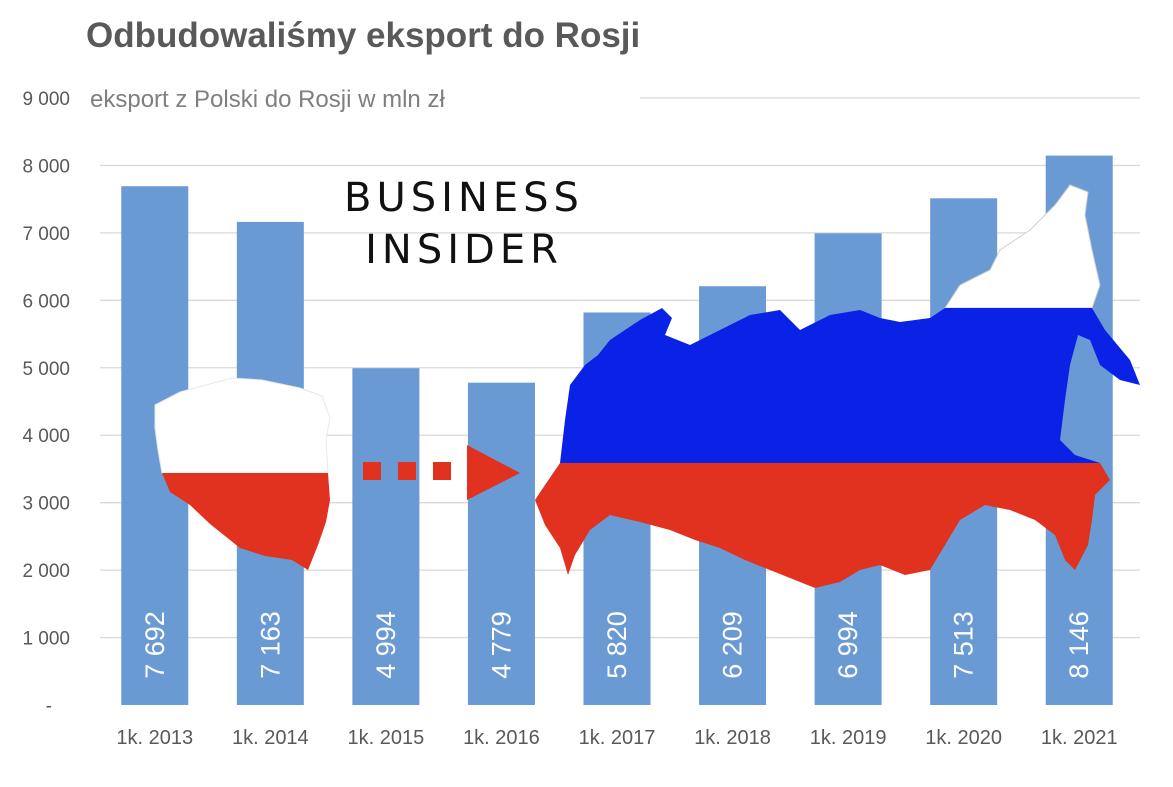 This screenshot has width=1173, height=787. Describe the element at coordinates (464, 224) in the screenshot. I see `brand-logo: BUSINESS INSIDER` at that location.